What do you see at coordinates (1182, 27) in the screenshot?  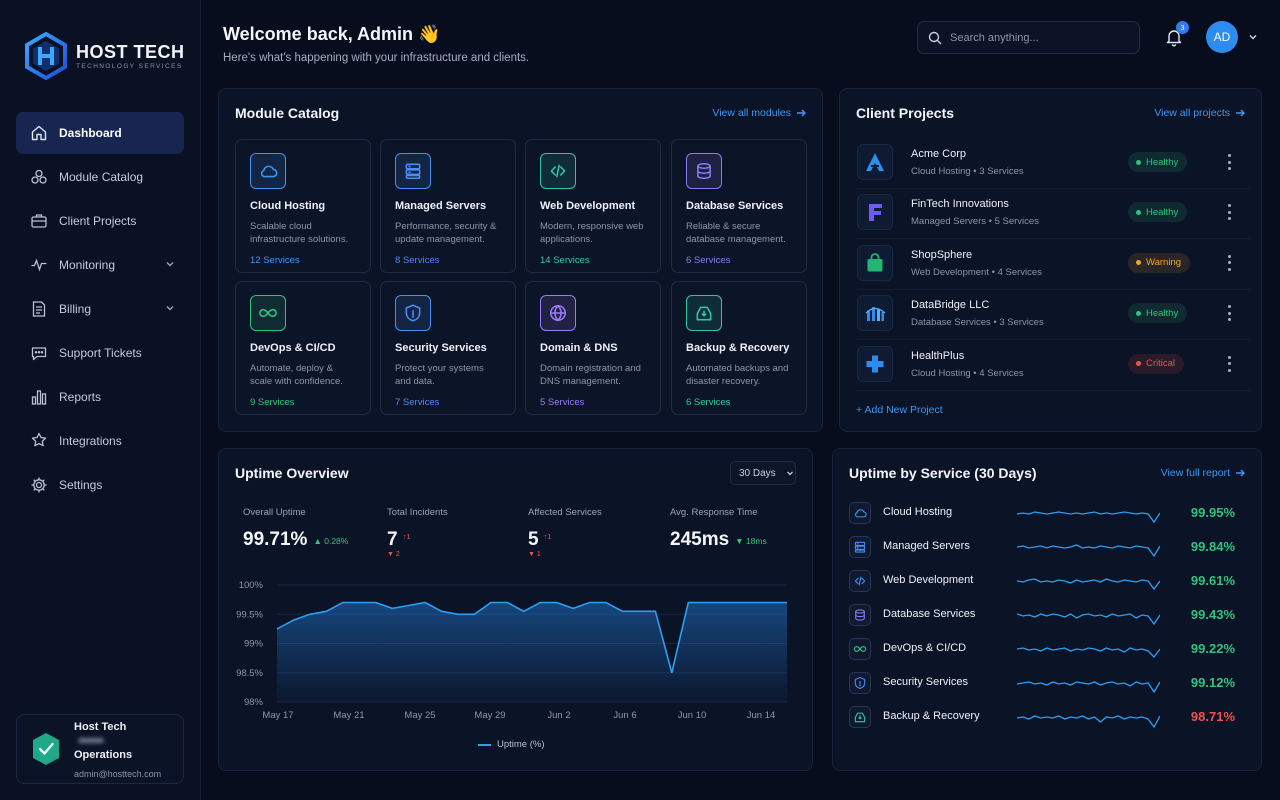 I see `notification-badge: 3` at bounding box center [1182, 27].